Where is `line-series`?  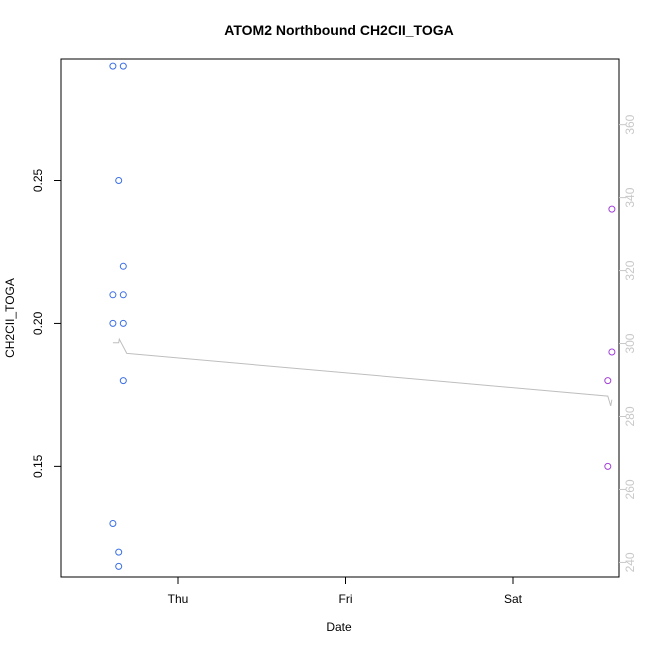
line-series is located at coordinates (362, 372).